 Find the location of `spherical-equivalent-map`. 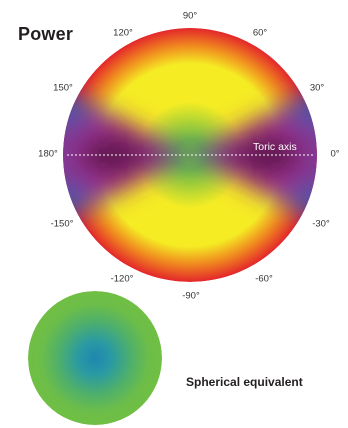

spherical-equivalent-map is located at coordinates (95, 358).